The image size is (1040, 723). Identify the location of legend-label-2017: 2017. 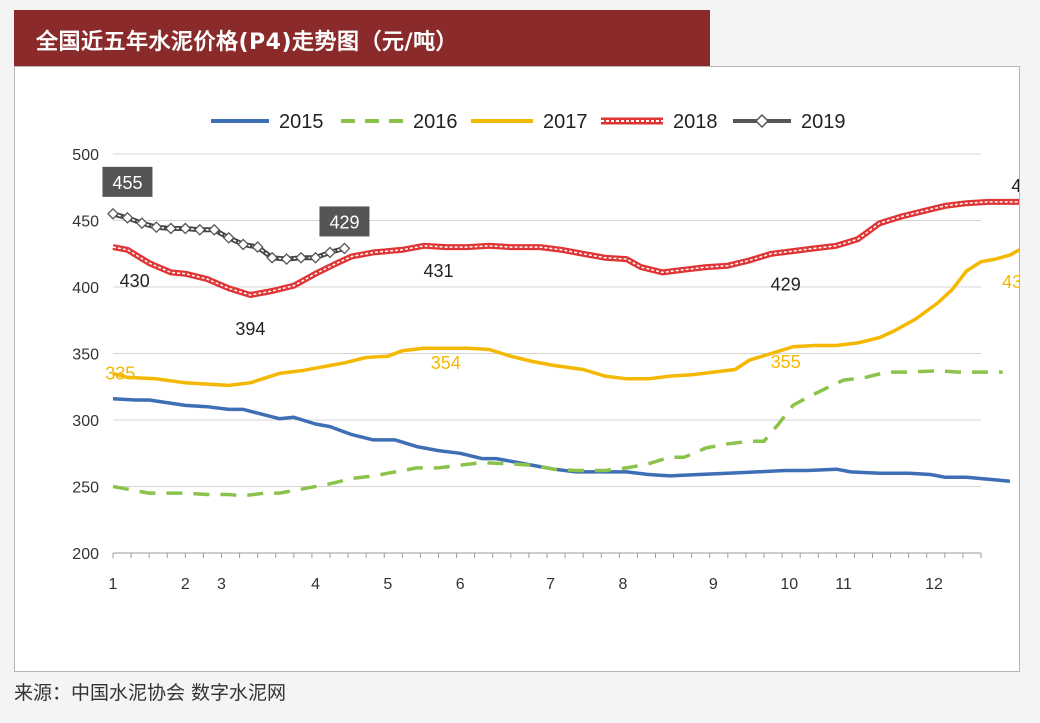
(565, 122).